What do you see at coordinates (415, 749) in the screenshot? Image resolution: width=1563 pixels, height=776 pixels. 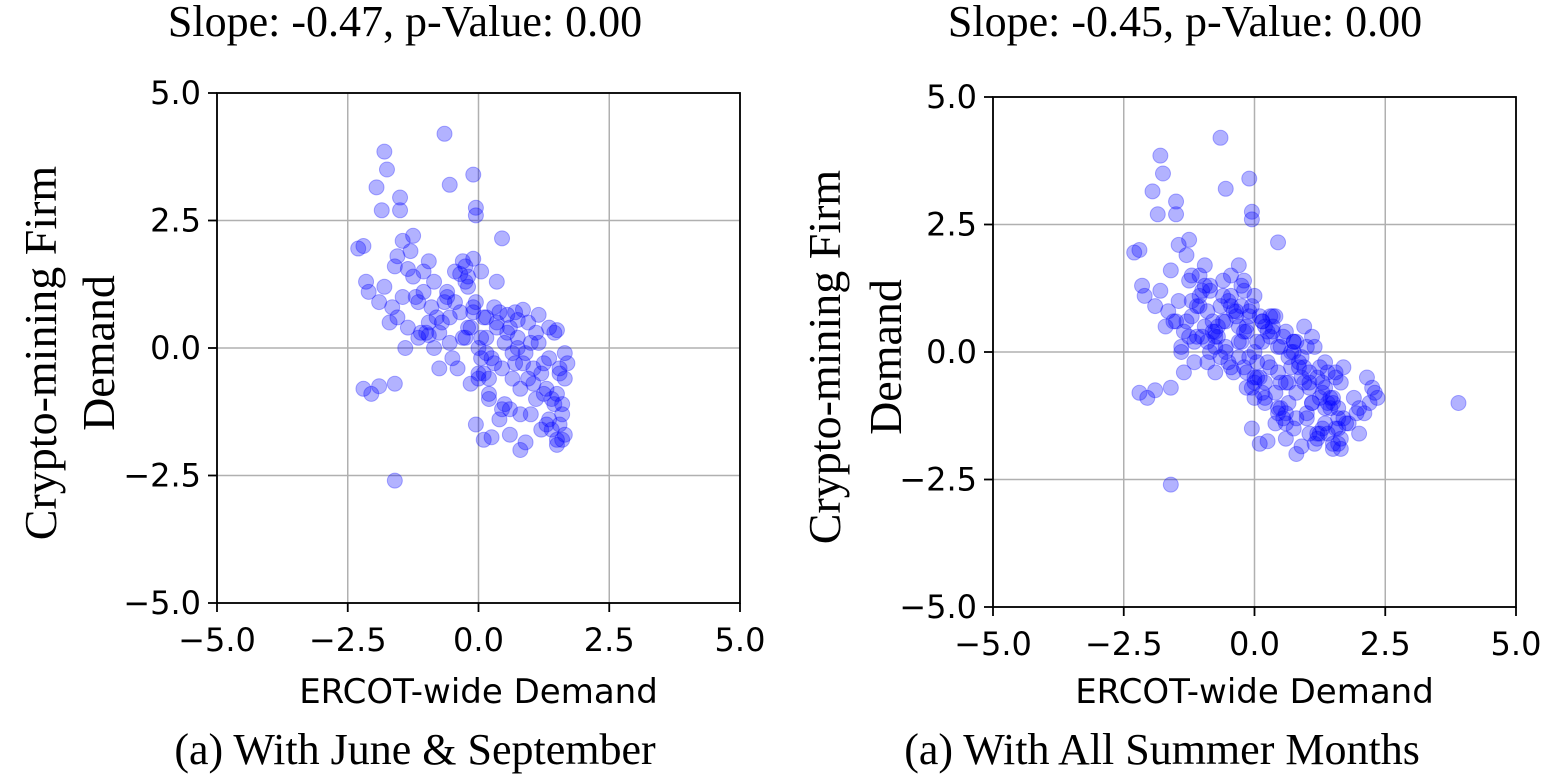 I see `panel-caption: (a) With June & September` at bounding box center [415, 749].